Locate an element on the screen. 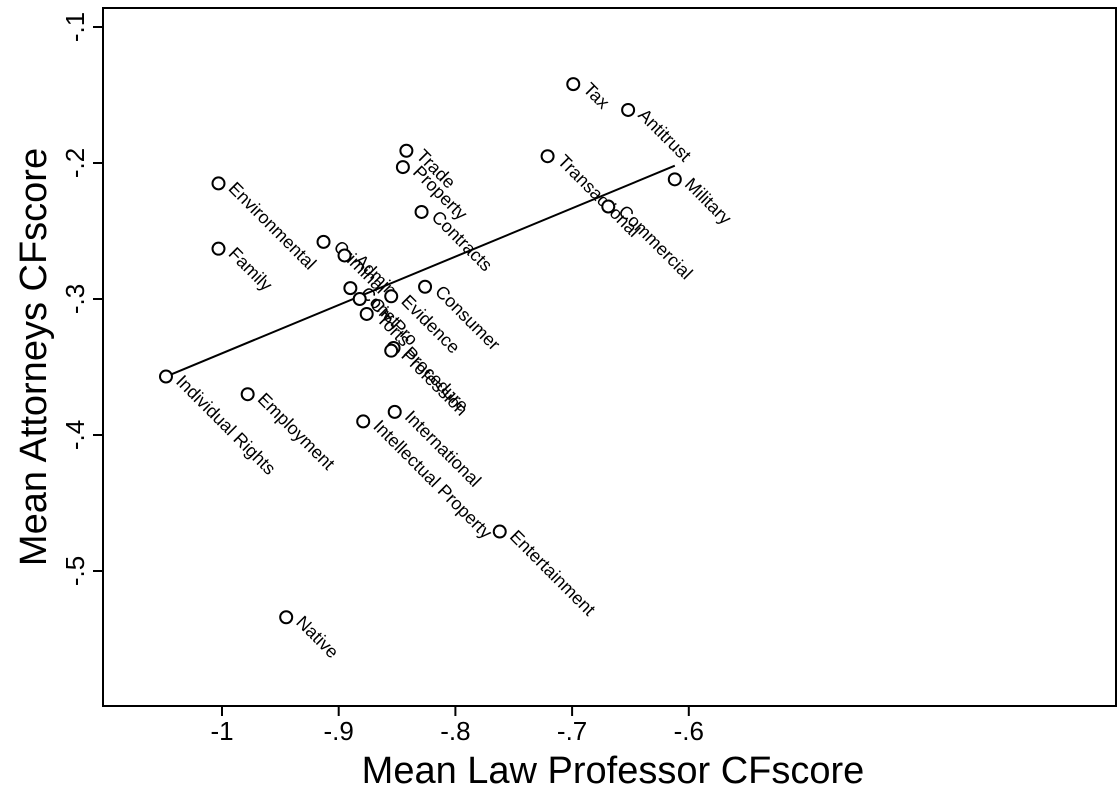 The width and height of the screenshot is (1117, 797). y-axis-title: Mean Attorneys CFscore is located at coordinates (34, 357).